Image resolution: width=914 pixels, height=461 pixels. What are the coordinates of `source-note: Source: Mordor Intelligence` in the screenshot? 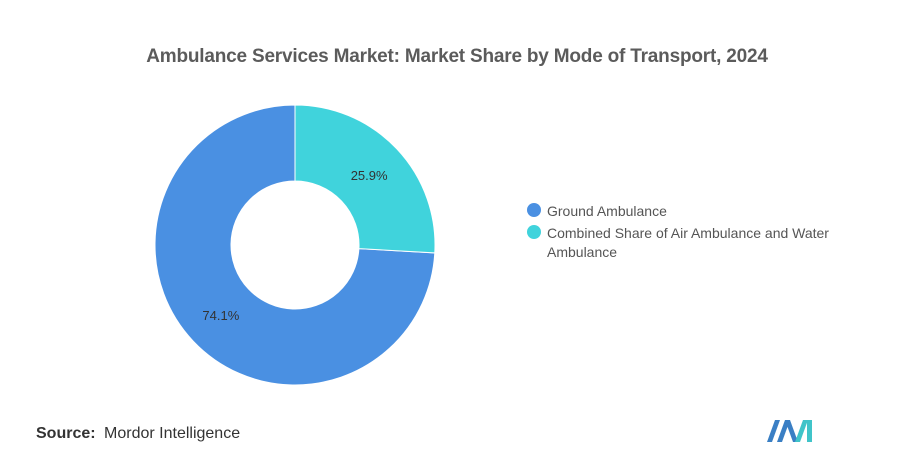 It's located at (138, 434).